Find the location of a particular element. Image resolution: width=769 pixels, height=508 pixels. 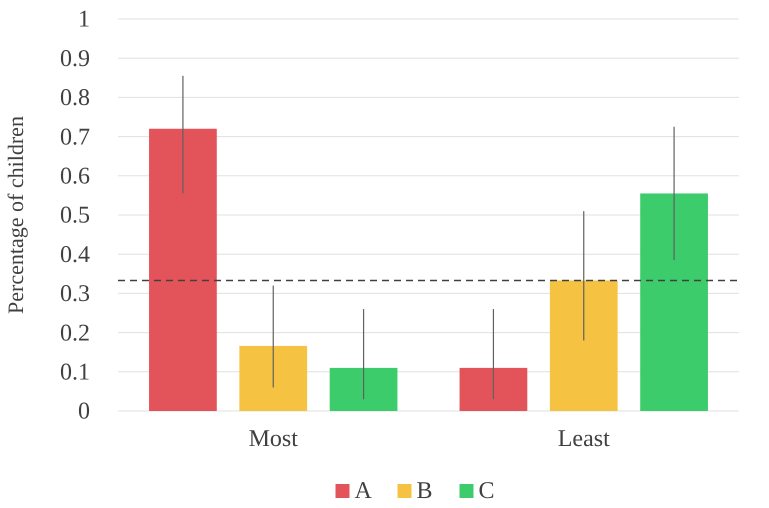

y-tick-label: 0.9 is located at coordinates (75, 59).